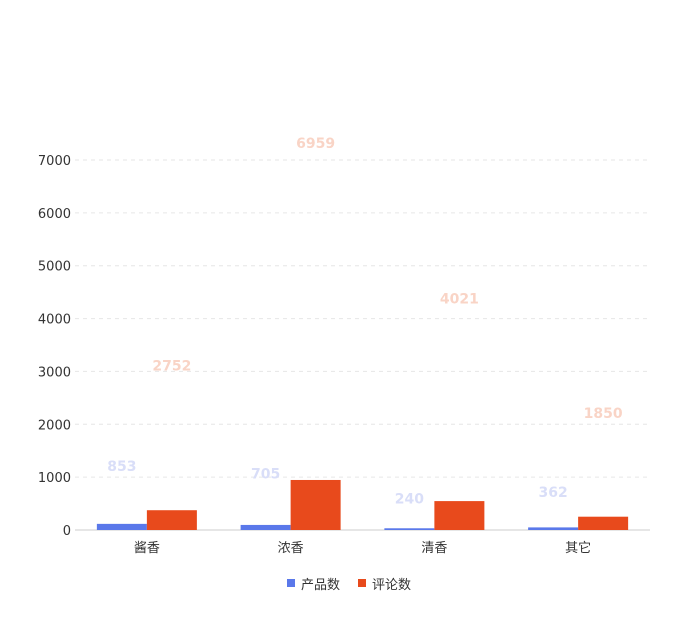 The height and width of the screenshot is (634, 700). What do you see at coordinates (320, 585) in the screenshot?
I see `legend-label: 产品数` at bounding box center [320, 585].